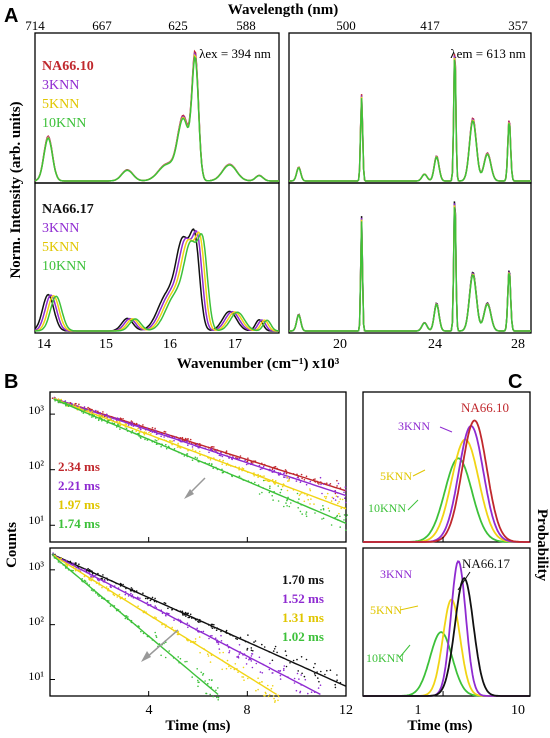 Image resolution: width=550 pixels, height=738 pixels. What do you see at coordinates (36, 520) in the screenshot?
I see `counts-tick: 10¹` at bounding box center [36, 520].